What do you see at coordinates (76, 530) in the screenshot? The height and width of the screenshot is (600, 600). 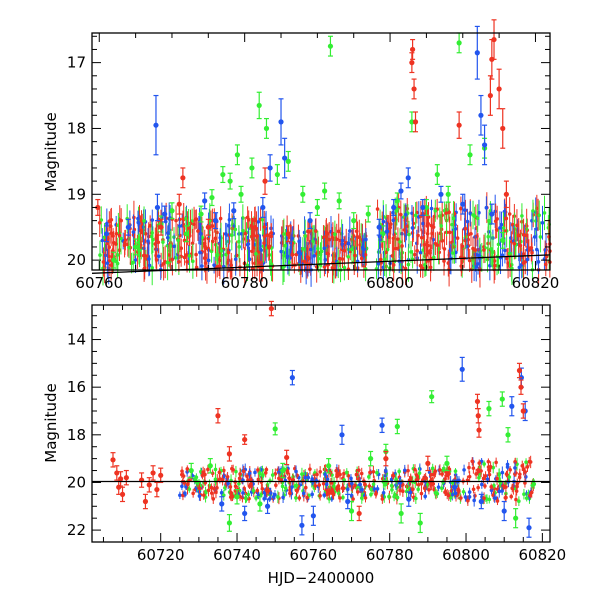 I see `y-tick-label: 22` at bounding box center [76, 530].